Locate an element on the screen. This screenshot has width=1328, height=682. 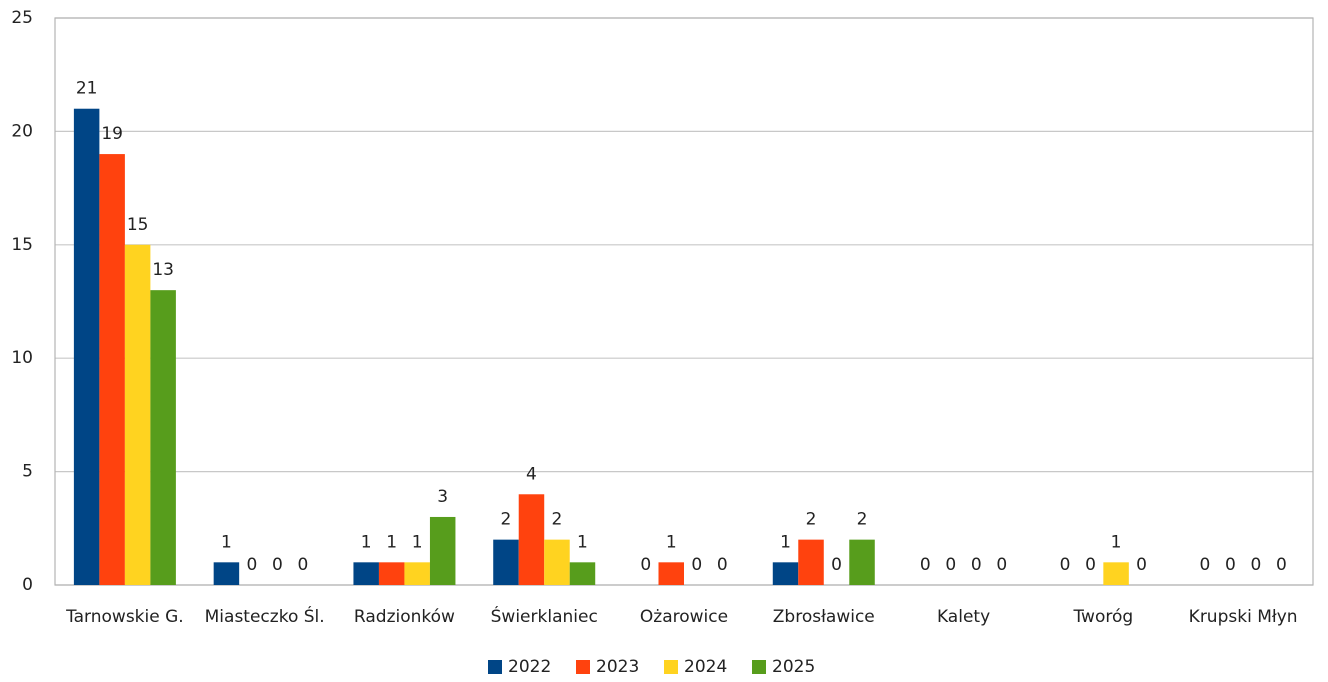
y-tick-label: 15 is located at coordinates (22, 245).